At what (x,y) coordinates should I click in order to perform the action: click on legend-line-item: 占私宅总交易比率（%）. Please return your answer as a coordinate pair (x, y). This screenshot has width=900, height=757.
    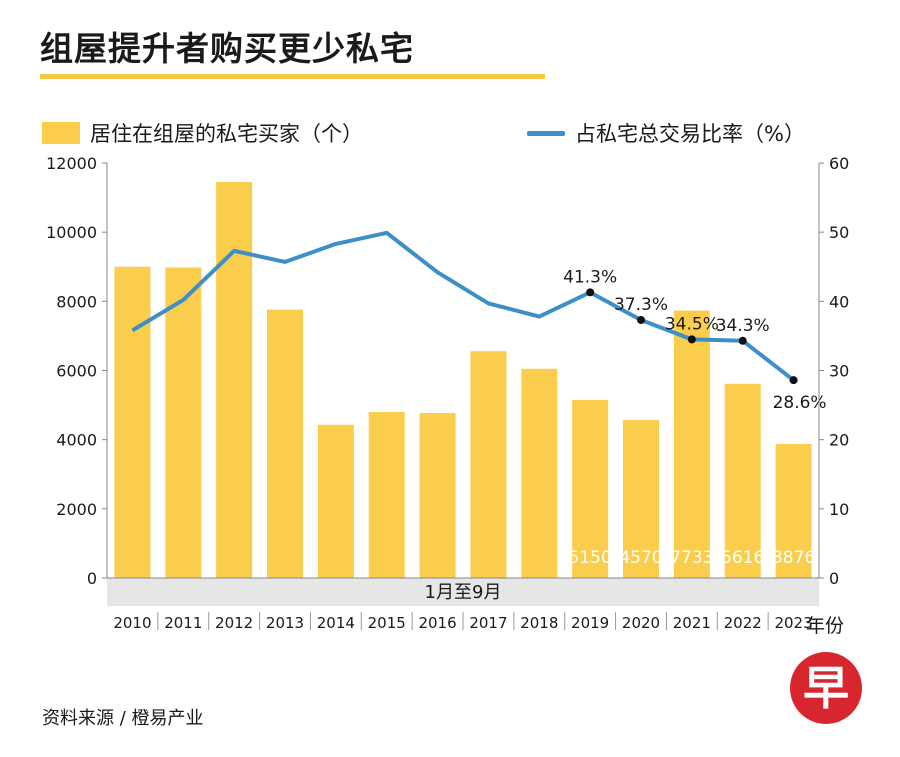
    Looking at the image, I should click on (666, 133).